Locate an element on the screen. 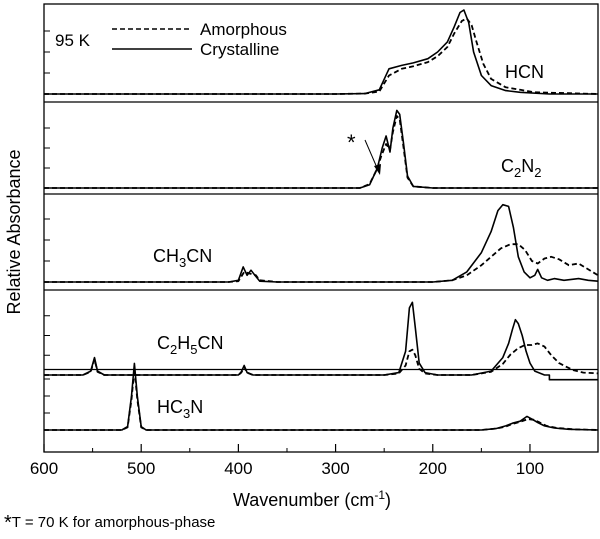  series-amorphous-CH3CN is located at coordinates (321, 263).